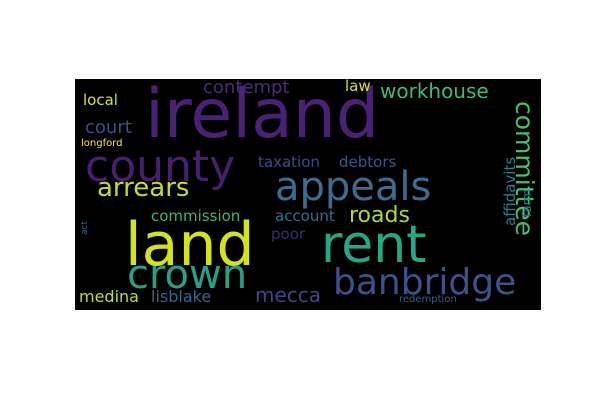 The height and width of the screenshot is (400, 600). I want to click on word-county: county, so click(160, 166).